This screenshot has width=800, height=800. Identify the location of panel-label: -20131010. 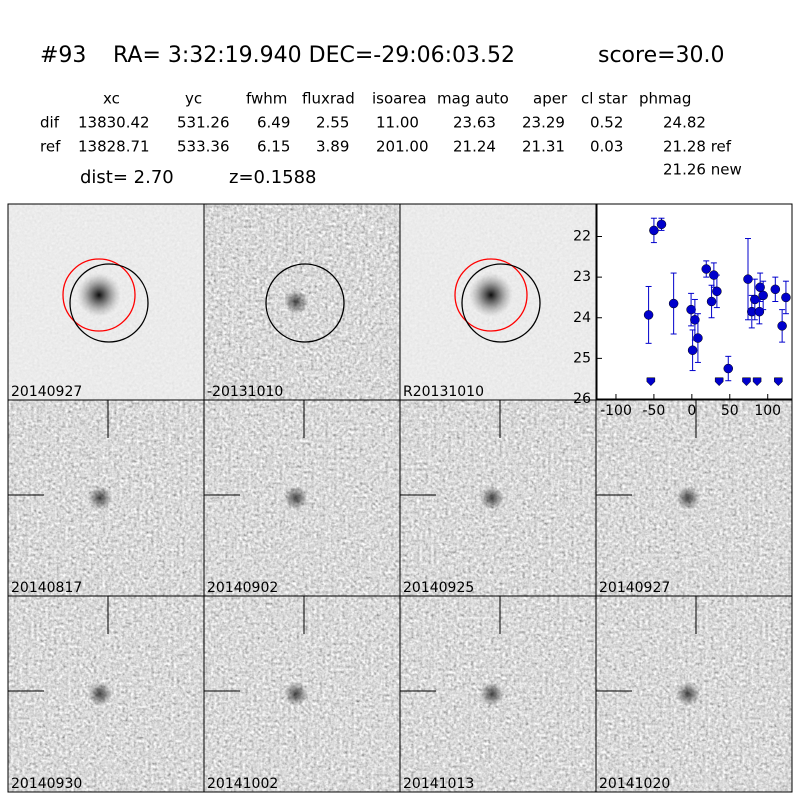
(245, 392).